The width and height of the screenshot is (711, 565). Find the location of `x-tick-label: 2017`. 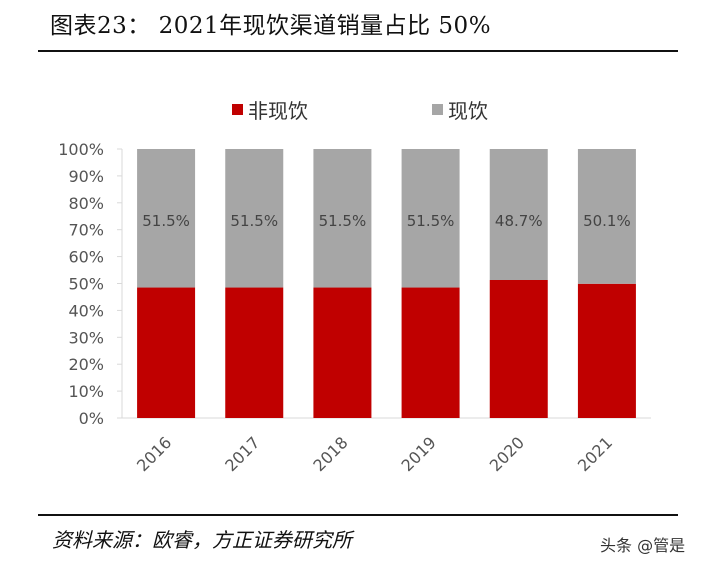

x-tick-label: 2017 is located at coordinates (242, 454).